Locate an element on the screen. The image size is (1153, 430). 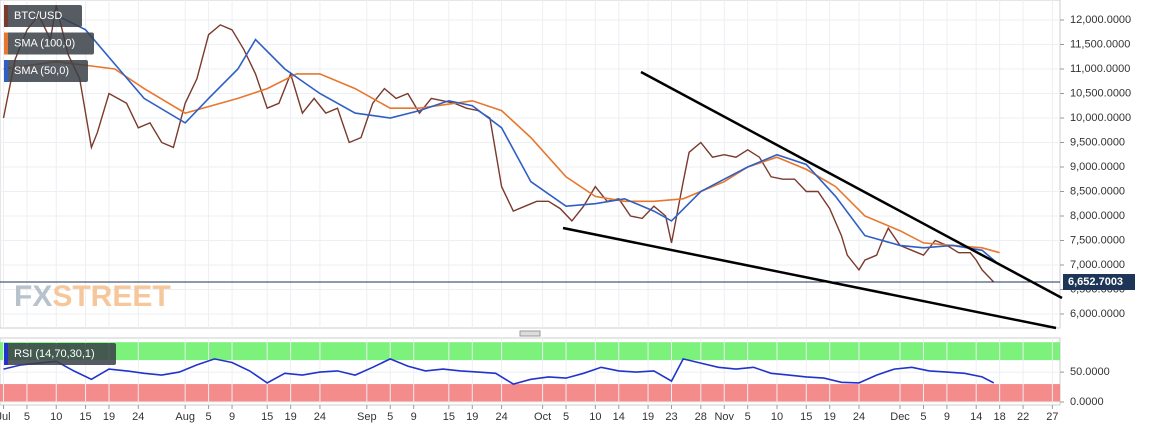
watermark-part: STREET is located at coordinates (111, 296).